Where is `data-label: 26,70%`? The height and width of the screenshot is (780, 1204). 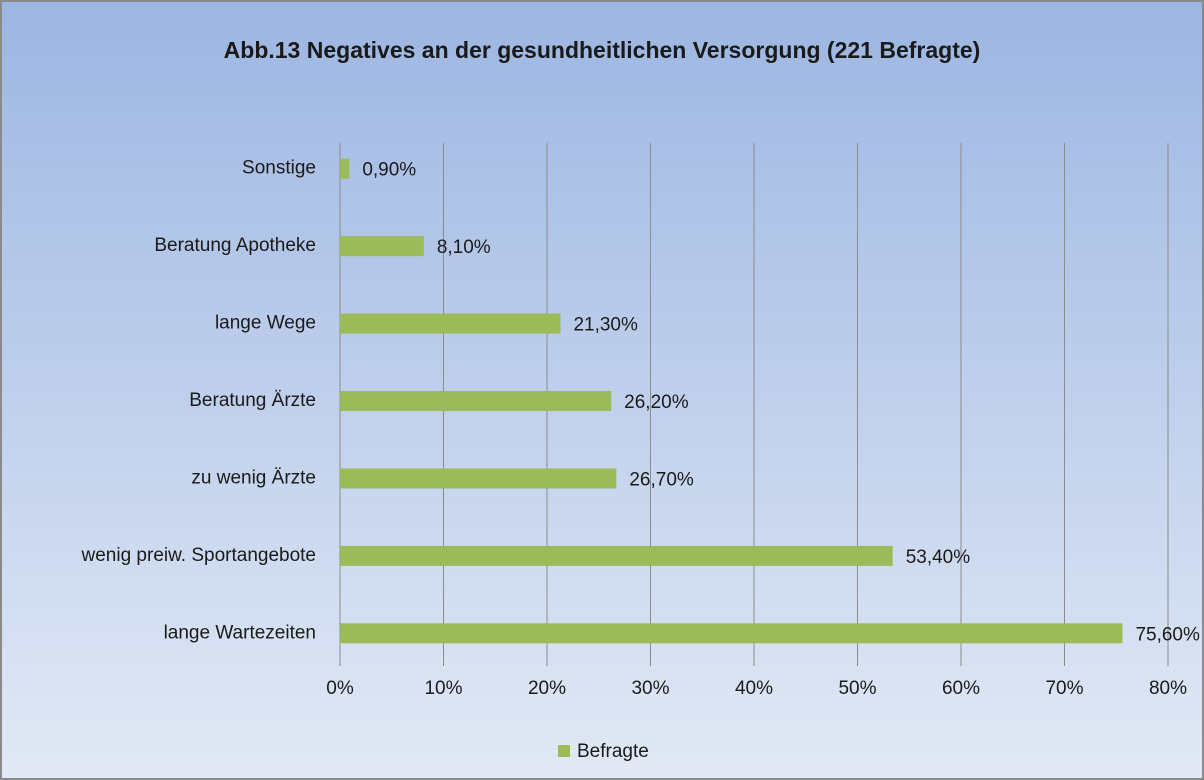 data-label: 26,70% is located at coordinates (661, 479).